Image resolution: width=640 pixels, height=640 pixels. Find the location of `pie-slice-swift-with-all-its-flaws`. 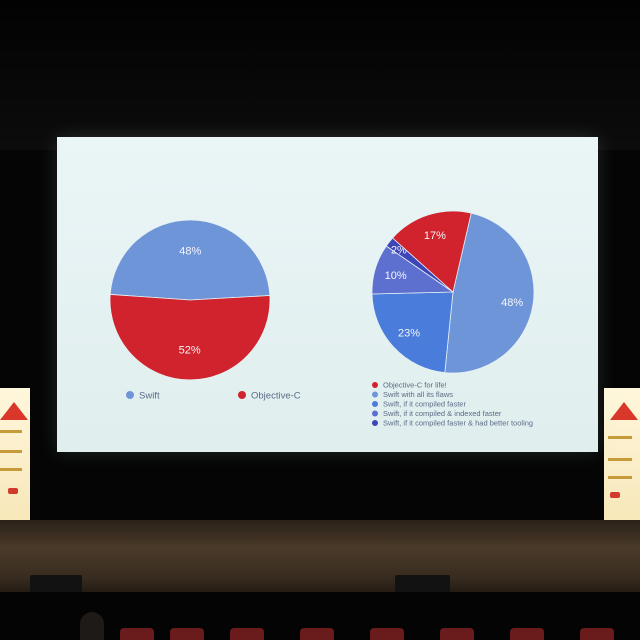

pie-slice-swift-with-all-its-flaws is located at coordinates (489, 293).